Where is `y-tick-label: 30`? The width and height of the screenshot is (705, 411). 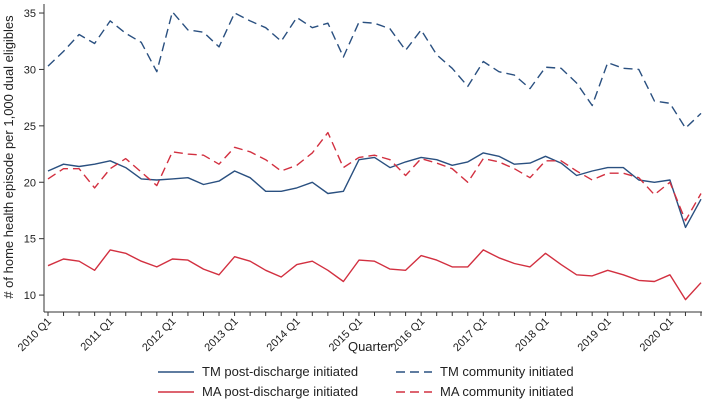
y-tick-label: 30 is located at coordinates (30, 70).